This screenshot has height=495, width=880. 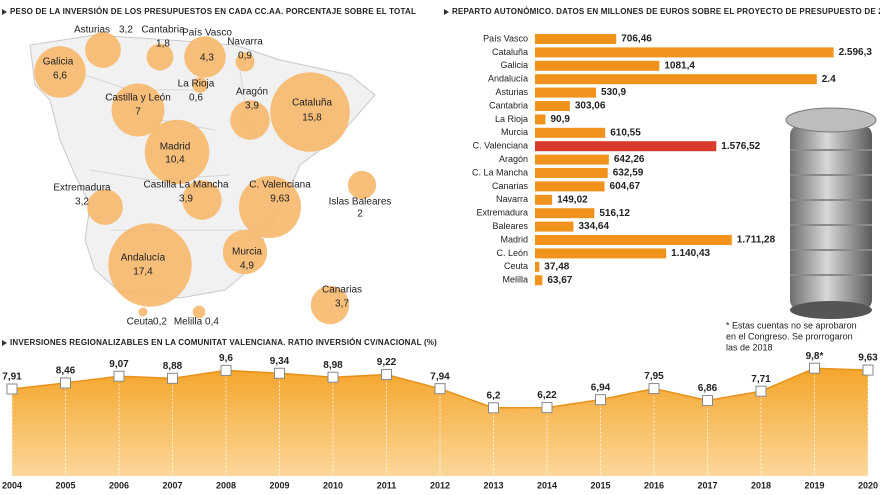 What do you see at coordinates (508, 105) in the screenshot?
I see `bar-label: Cantabria` at bounding box center [508, 105].